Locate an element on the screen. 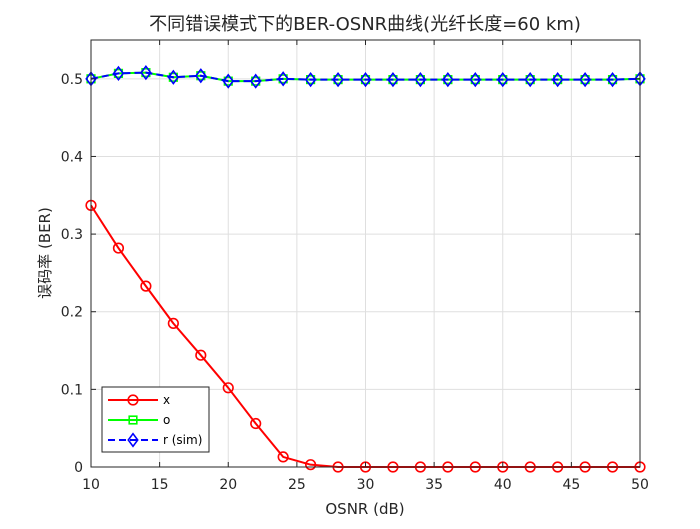 The image size is (700, 529). x-tick-label: 20 is located at coordinates (228, 485).